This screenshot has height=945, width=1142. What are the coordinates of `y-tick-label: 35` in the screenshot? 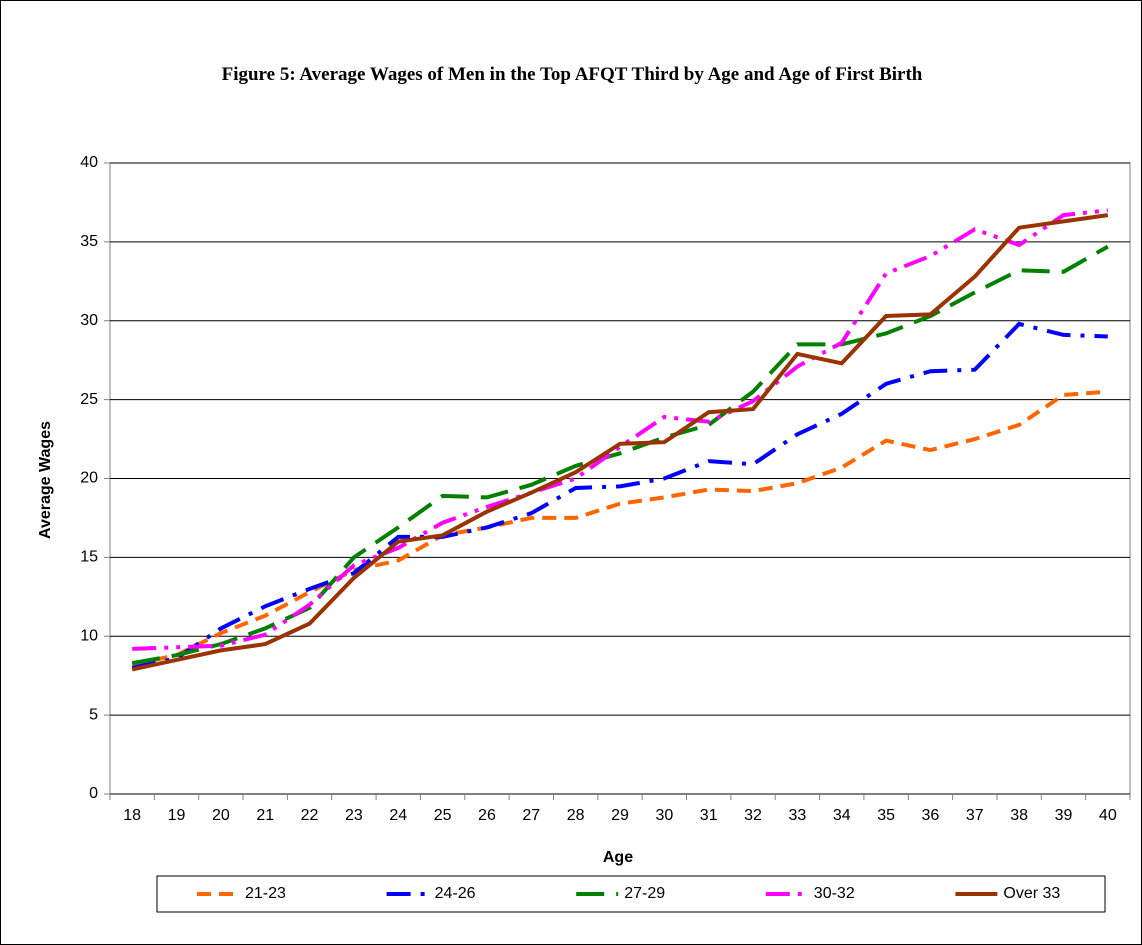 It's located at (89, 241).